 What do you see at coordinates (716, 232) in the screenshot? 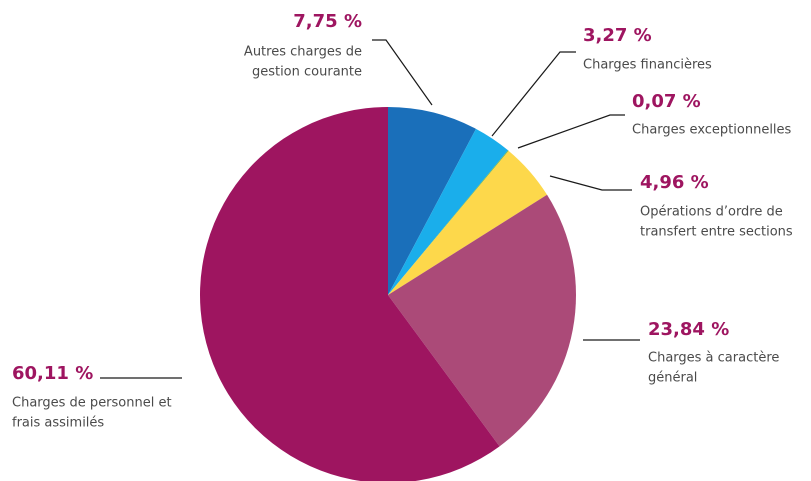
I see `slice-label: transfert entre sections` at bounding box center [716, 232].